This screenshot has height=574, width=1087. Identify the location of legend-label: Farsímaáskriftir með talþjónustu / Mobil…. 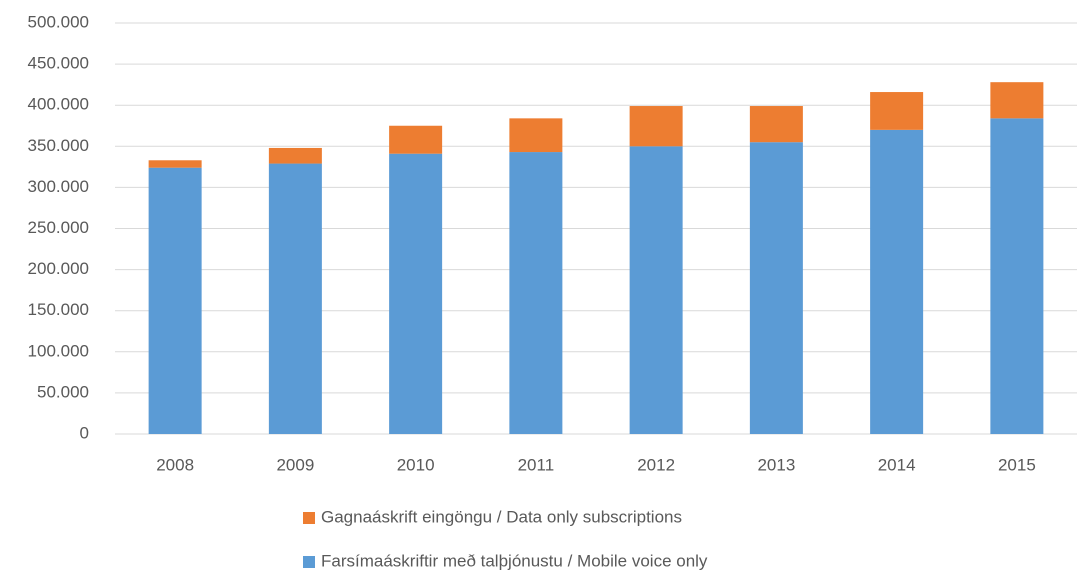
(514, 560).